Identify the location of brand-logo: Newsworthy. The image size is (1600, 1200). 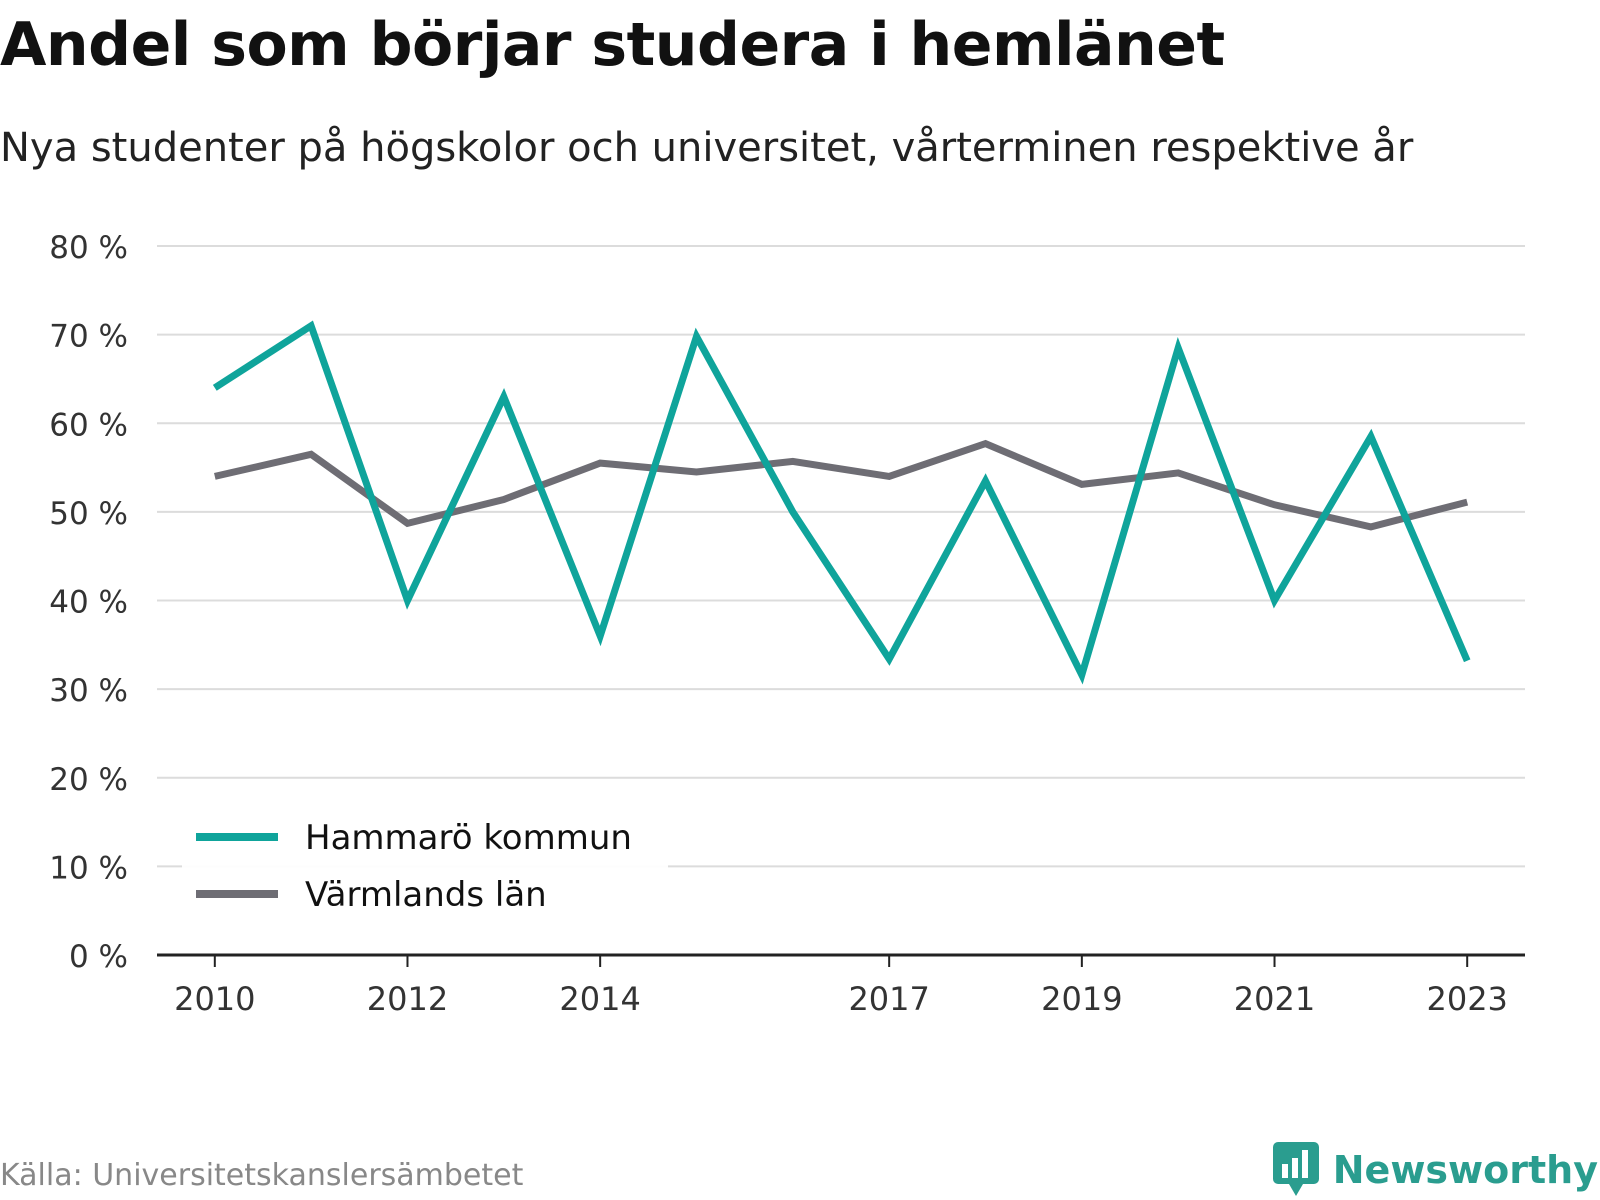
(1434, 1170).